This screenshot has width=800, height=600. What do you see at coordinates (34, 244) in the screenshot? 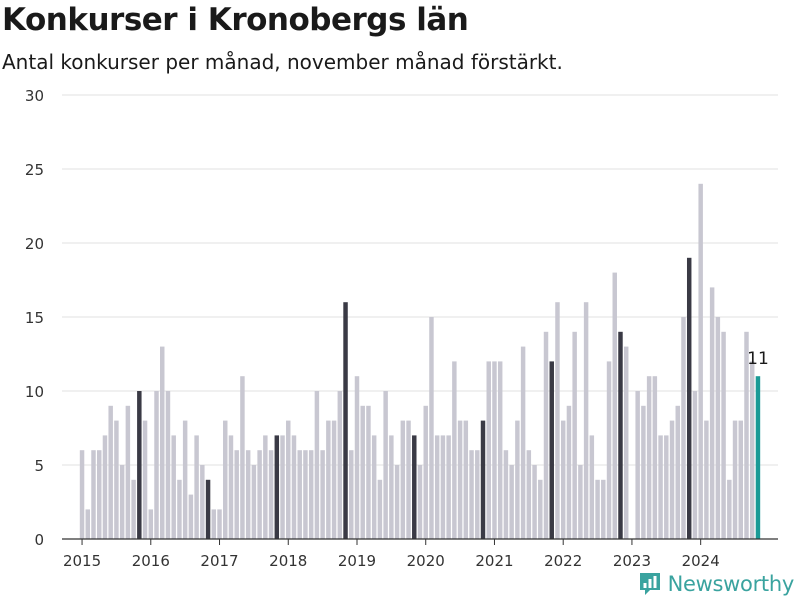
I see `y-tick-label: 20` at bounding box center [34, 244].